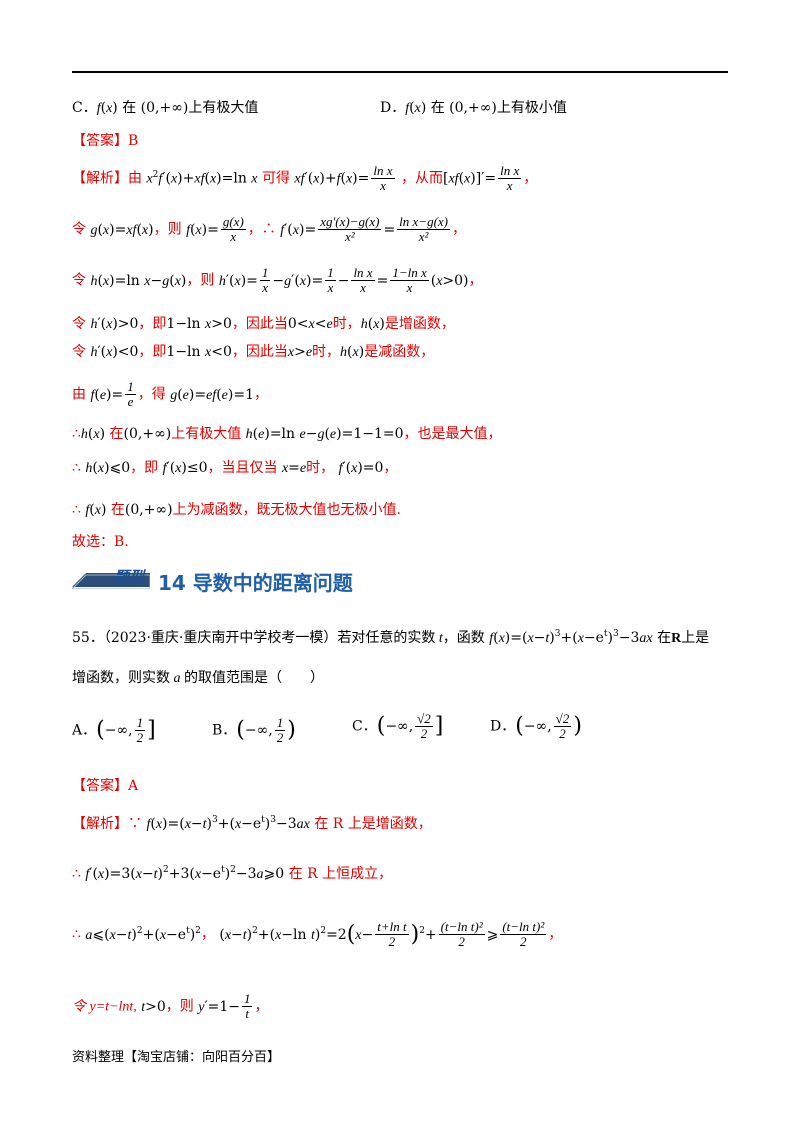 The width and height of the screenshot is (800, 1132). I want to click on choice-c: C．(−∞, √2 2], so click(398, 726).